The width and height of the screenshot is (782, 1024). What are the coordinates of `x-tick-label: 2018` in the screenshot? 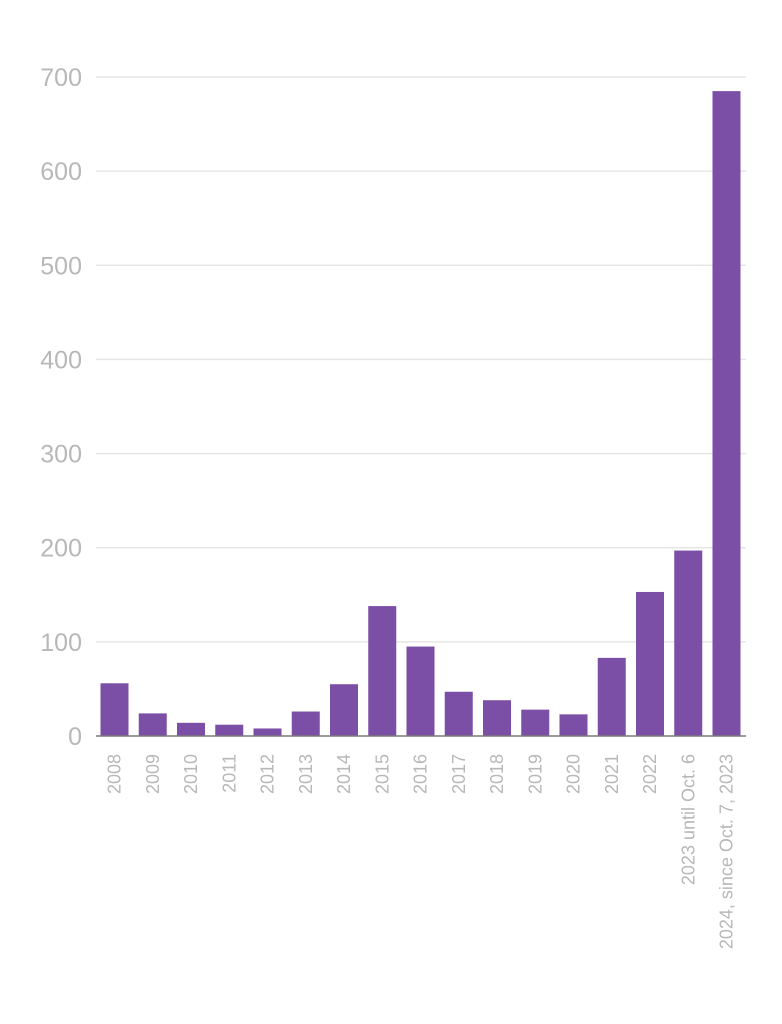 It's located at (497, 774).